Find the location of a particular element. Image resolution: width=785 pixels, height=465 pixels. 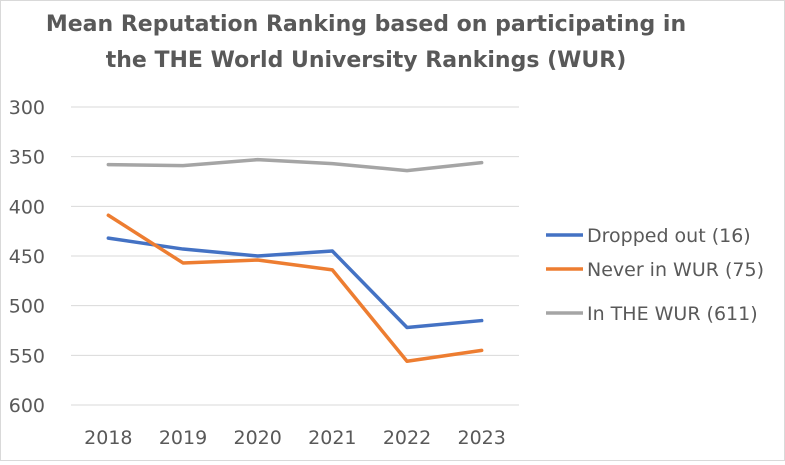

y-tick-label: 350 is located at coordinates (27, 158).